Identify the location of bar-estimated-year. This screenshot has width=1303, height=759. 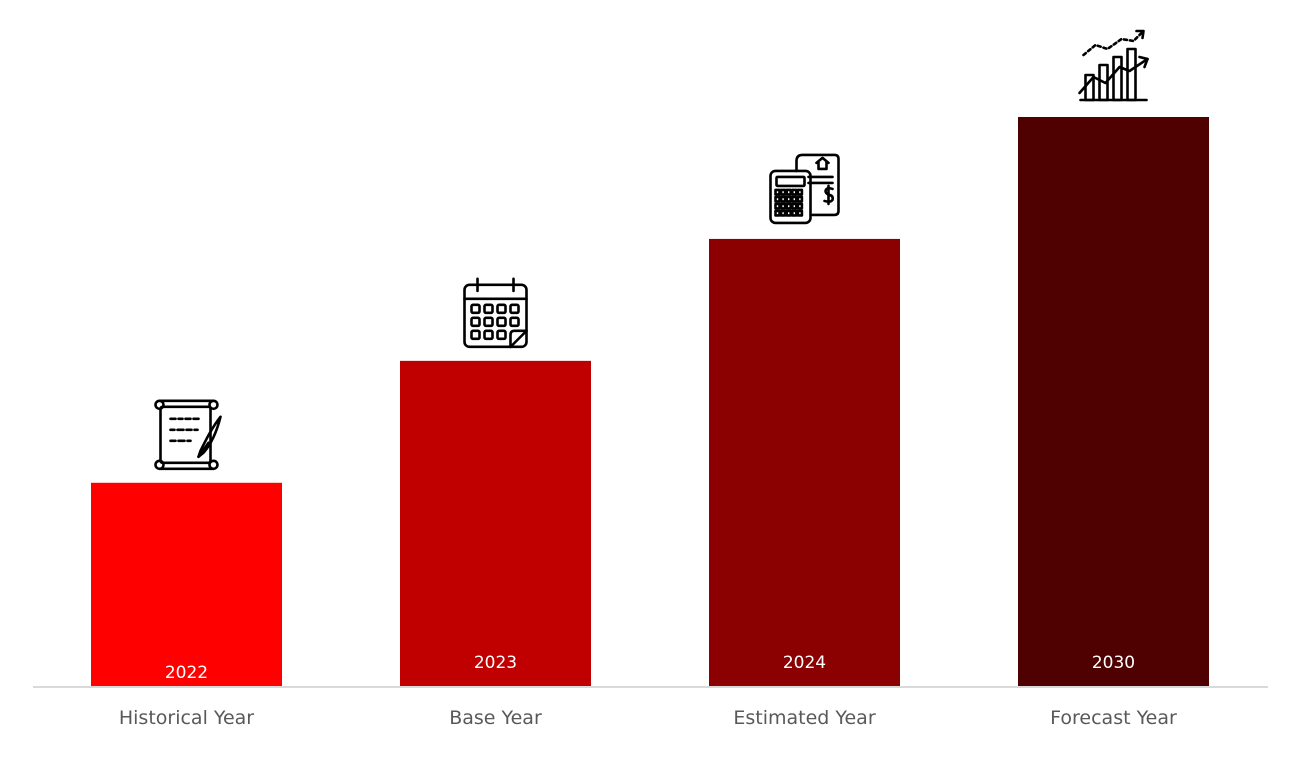
(804, 462).